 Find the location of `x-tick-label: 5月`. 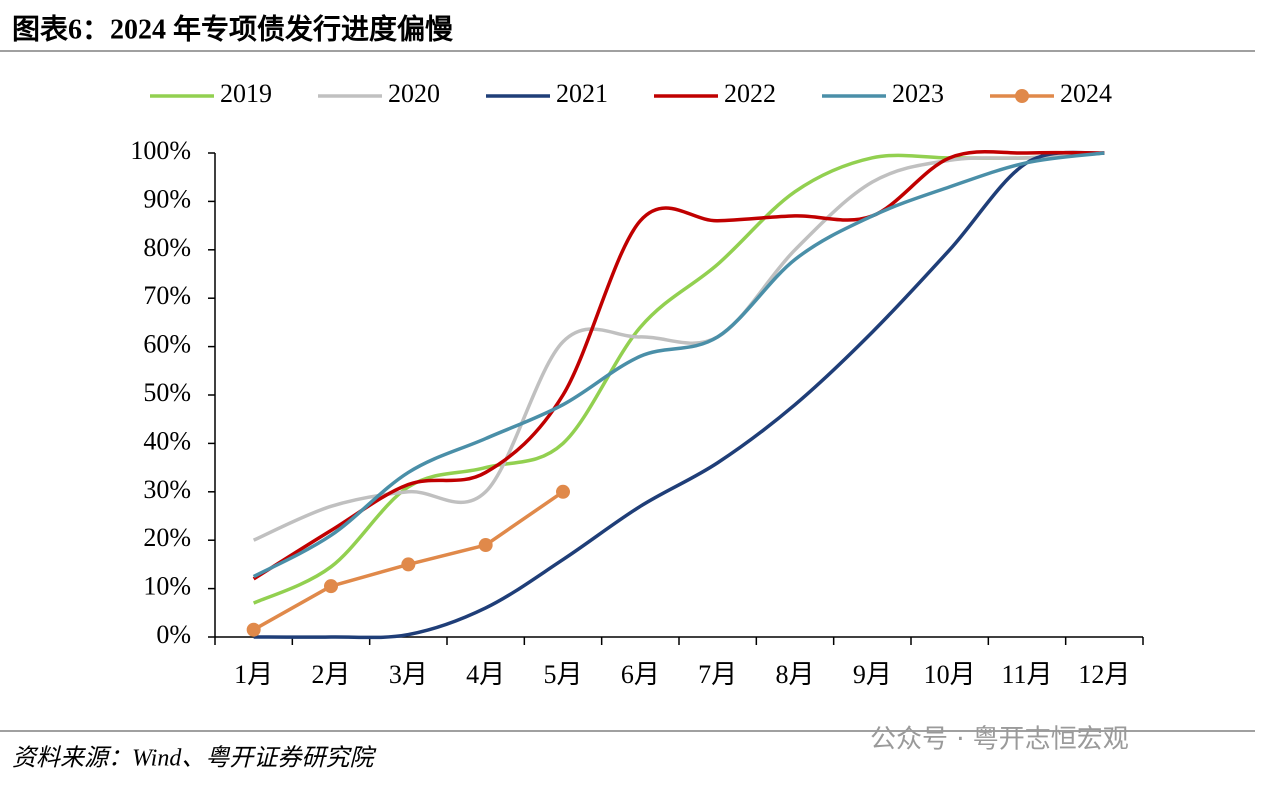

x-tick-label: 5月 is located at coordinates (562, 674).